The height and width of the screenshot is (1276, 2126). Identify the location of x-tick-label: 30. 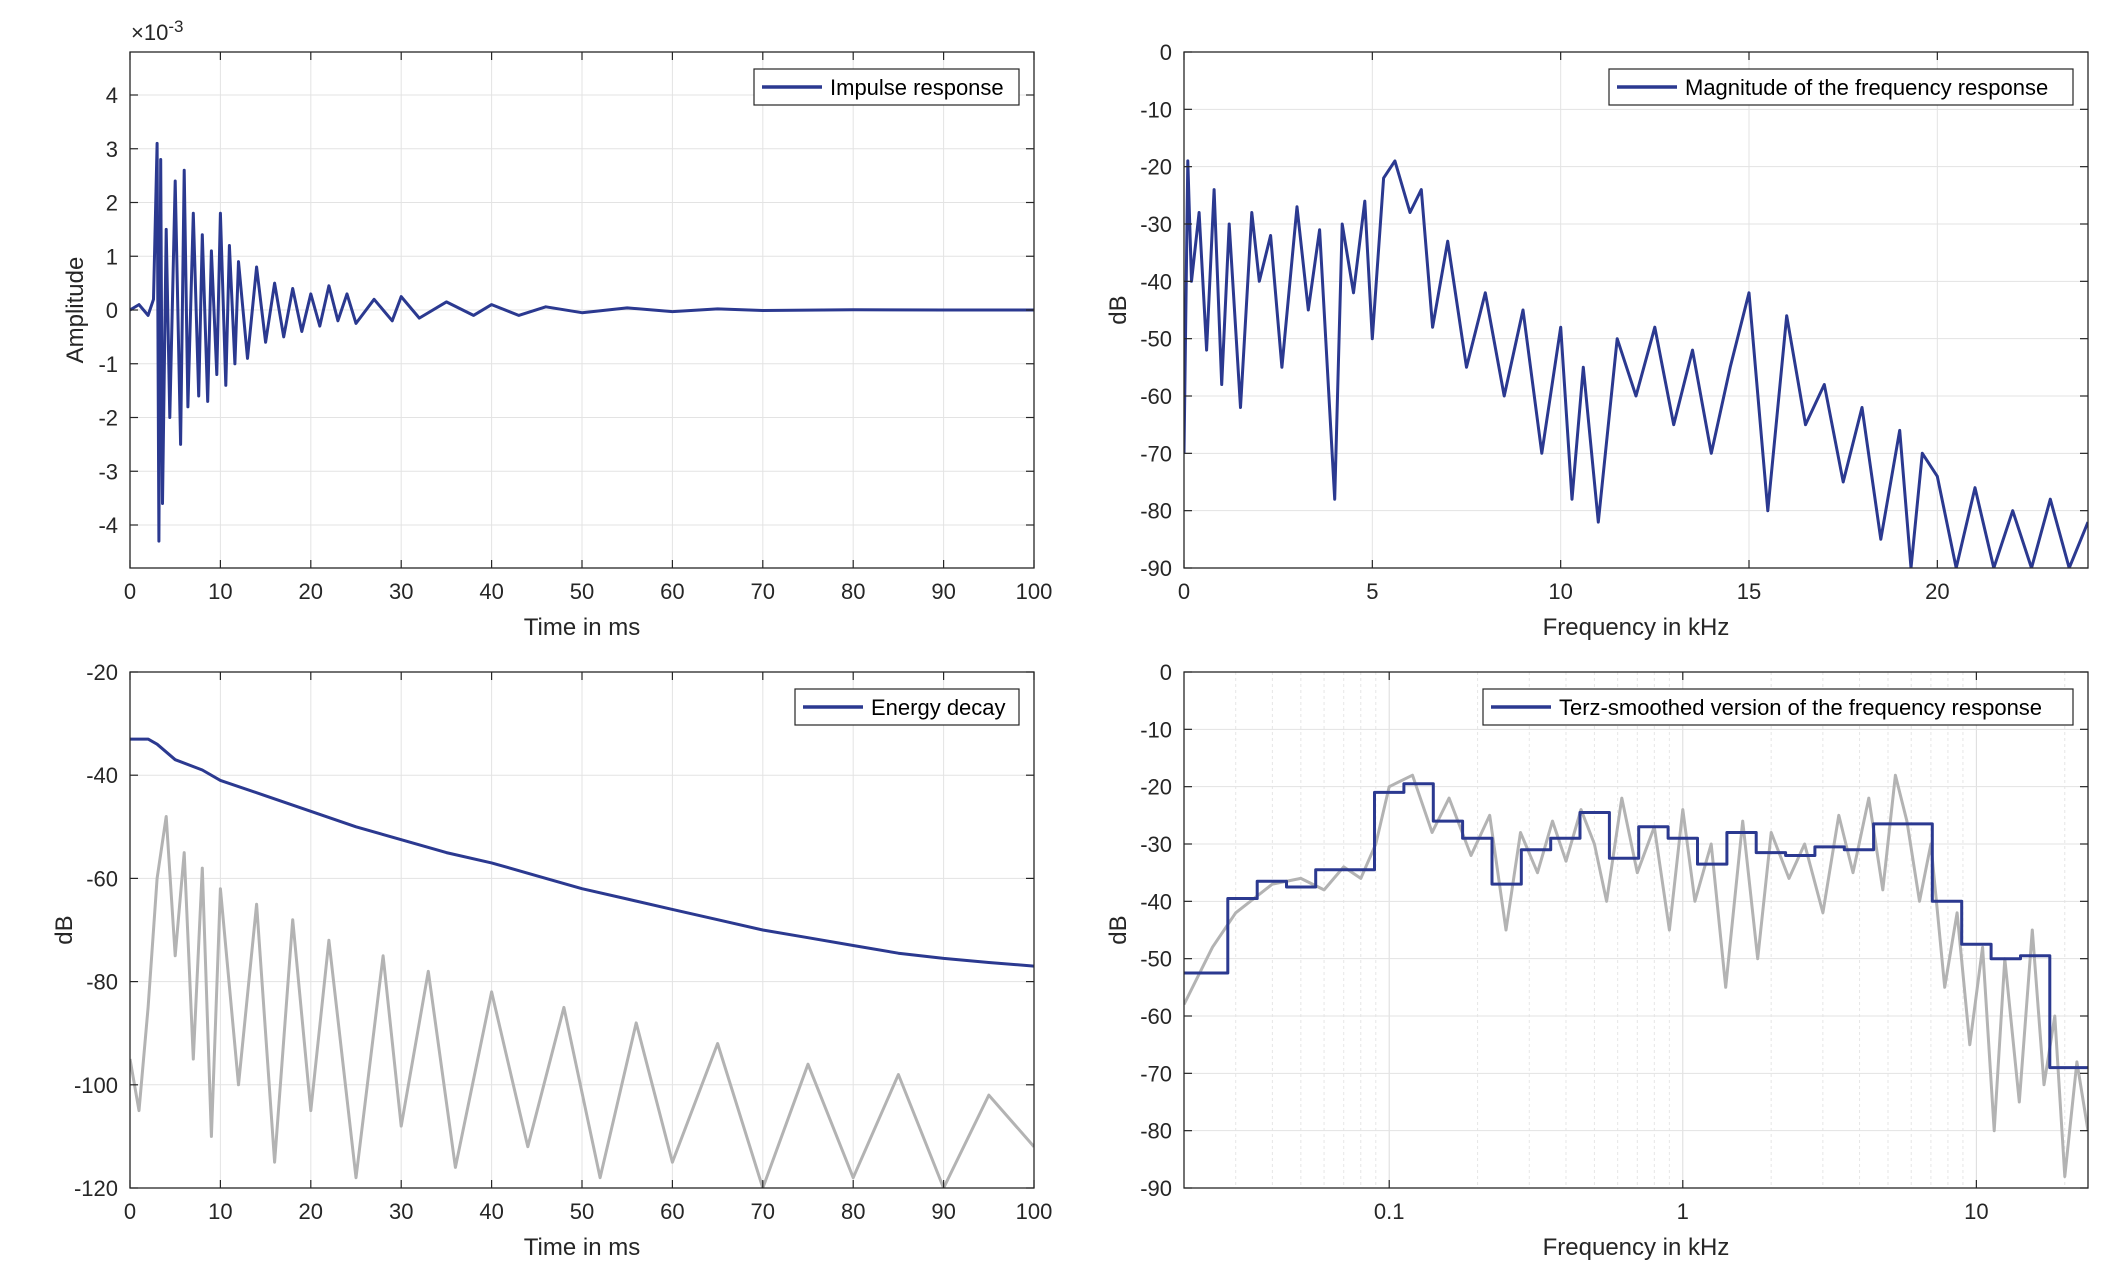
(401, 591).